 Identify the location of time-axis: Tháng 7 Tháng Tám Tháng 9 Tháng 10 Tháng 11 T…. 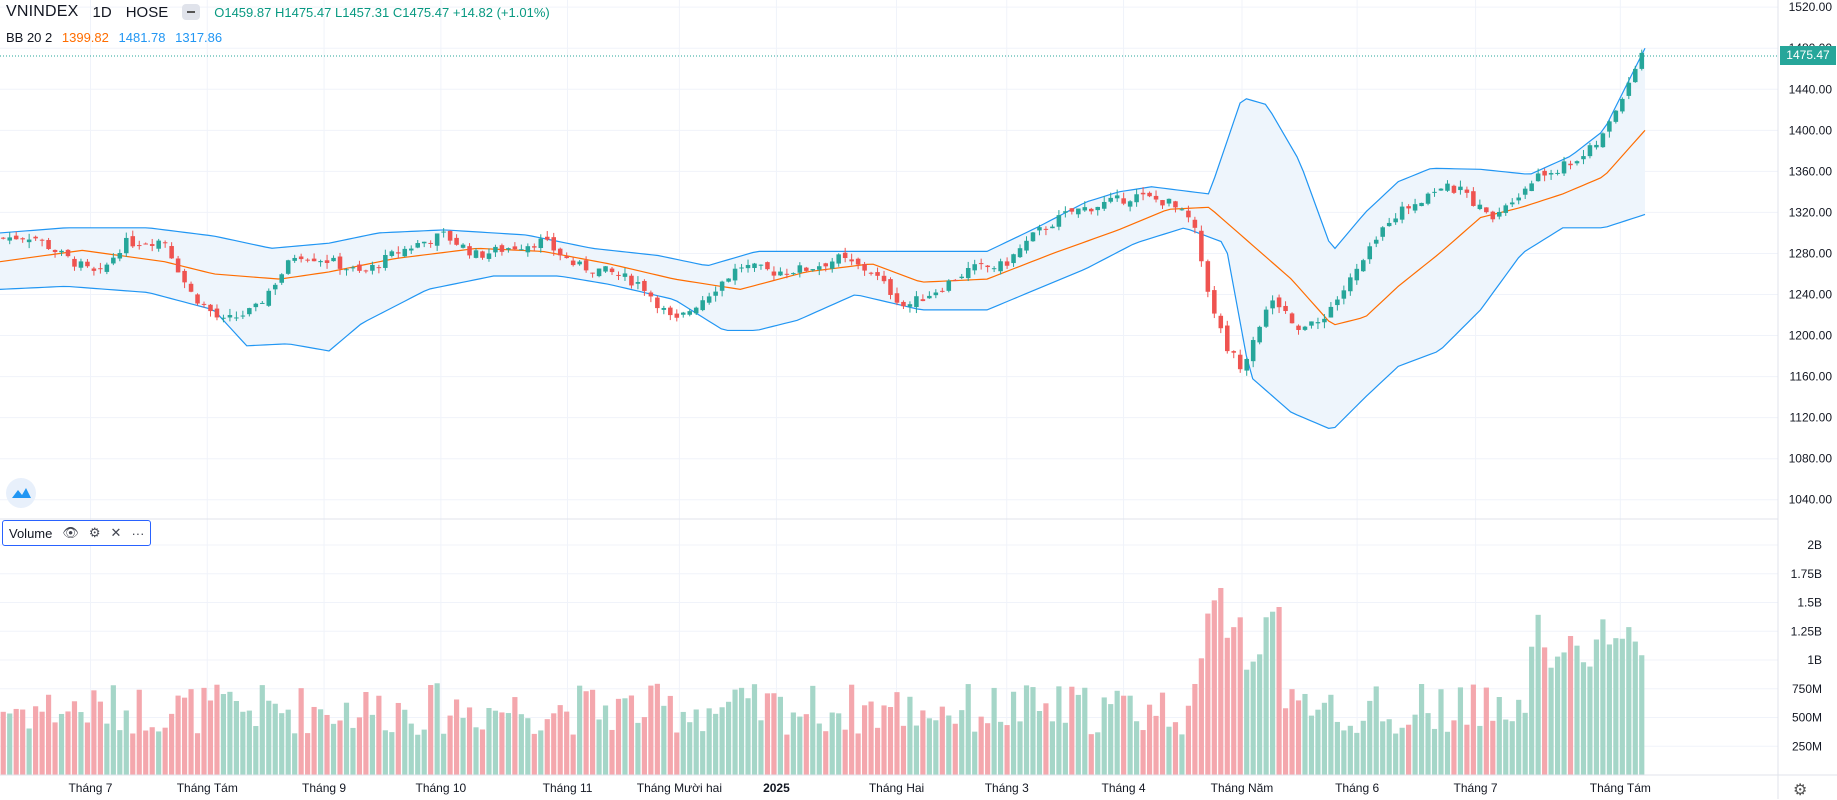
(859, 788).